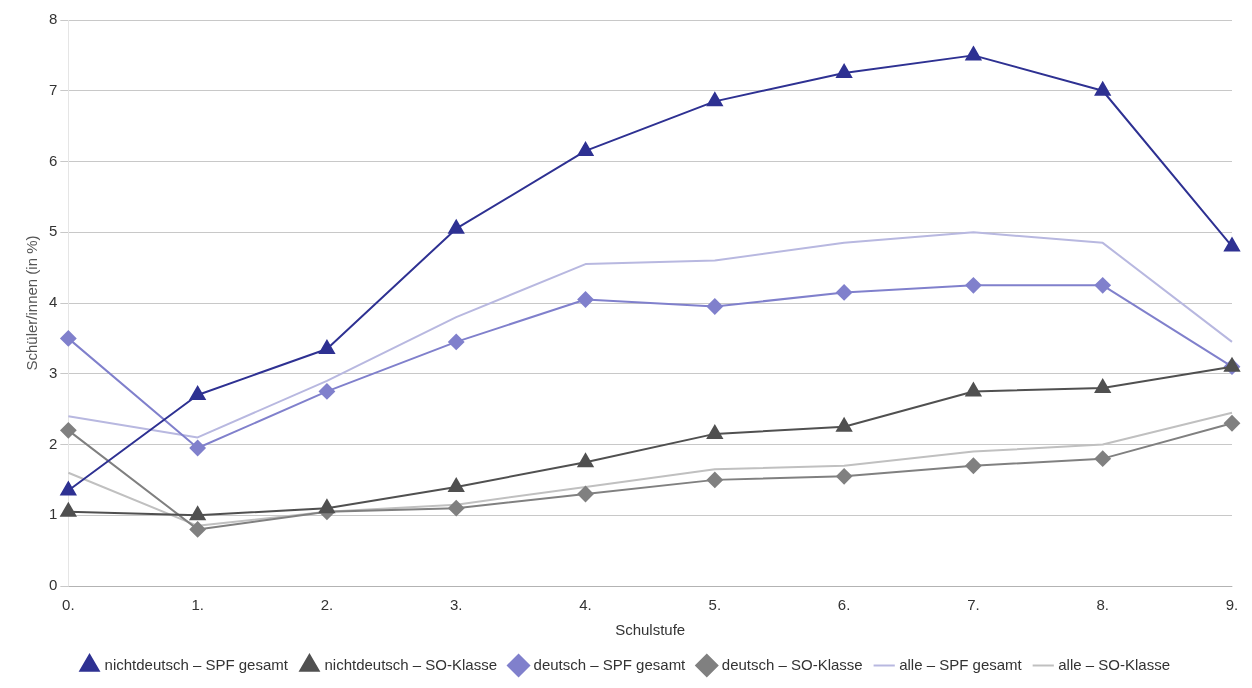 This screenshot has width=1252, height=688. I want to click on y-tick-label: 6, so click(53, 160).